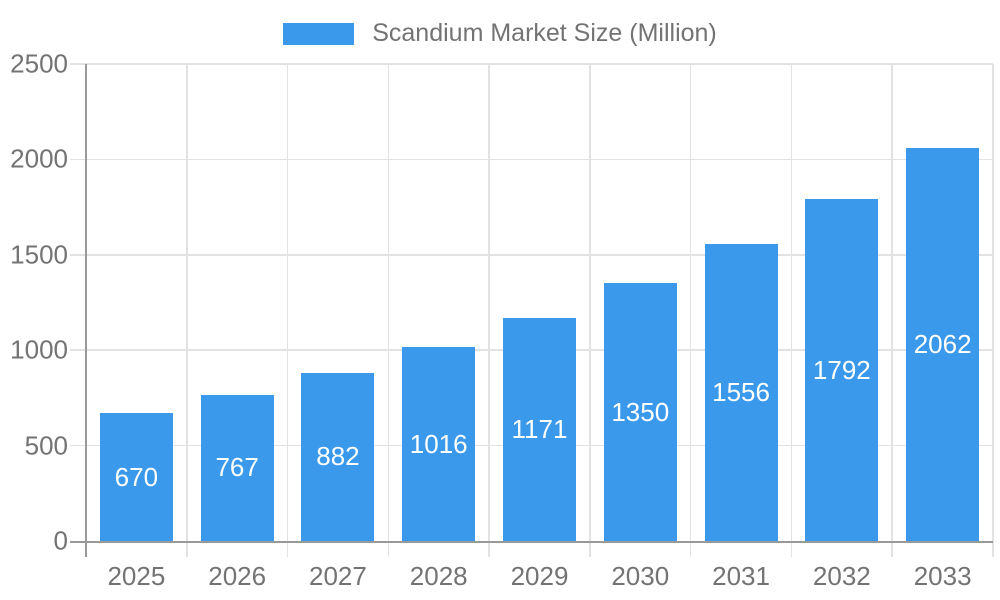 This screenshot has width=1000, height=600. Describe the element at coordinates (741, 576) in the screenshot. I see `x-axis-tick-label: 2031` at that location.